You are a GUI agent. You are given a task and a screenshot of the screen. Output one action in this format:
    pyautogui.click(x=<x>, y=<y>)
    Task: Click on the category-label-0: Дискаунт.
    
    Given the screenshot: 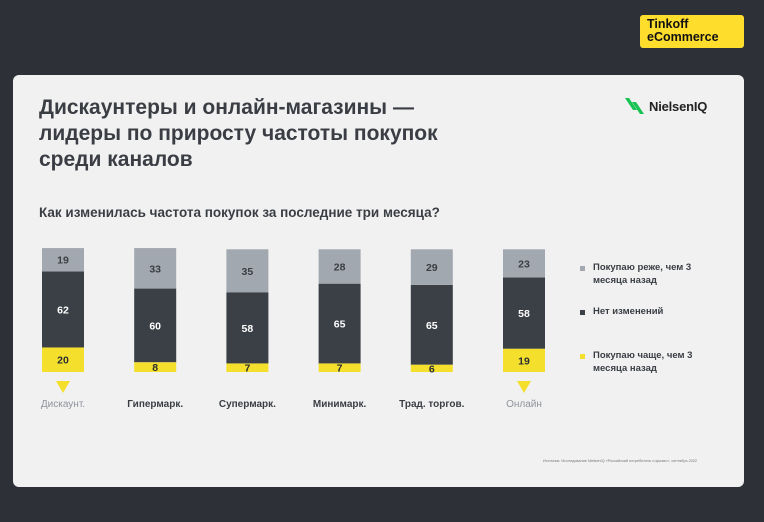 What is the action you would take?
    pyautogui.click(x=63, y=404)
    